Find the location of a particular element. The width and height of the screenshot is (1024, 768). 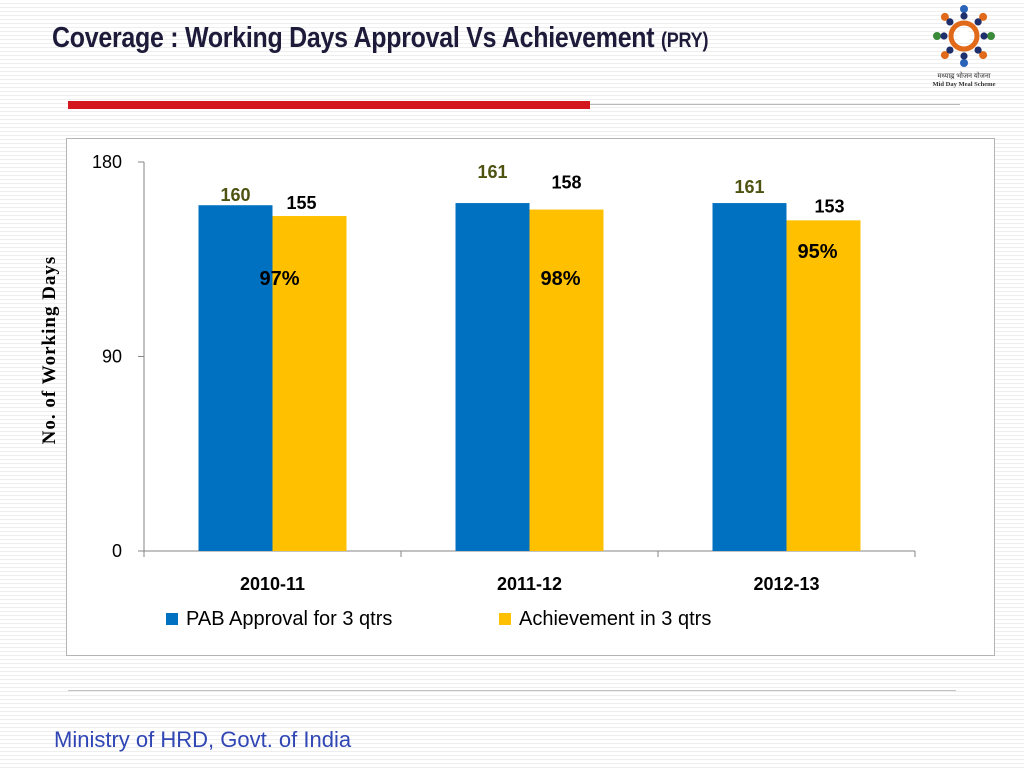

title-underline-red is located at coordinates (329, 105).